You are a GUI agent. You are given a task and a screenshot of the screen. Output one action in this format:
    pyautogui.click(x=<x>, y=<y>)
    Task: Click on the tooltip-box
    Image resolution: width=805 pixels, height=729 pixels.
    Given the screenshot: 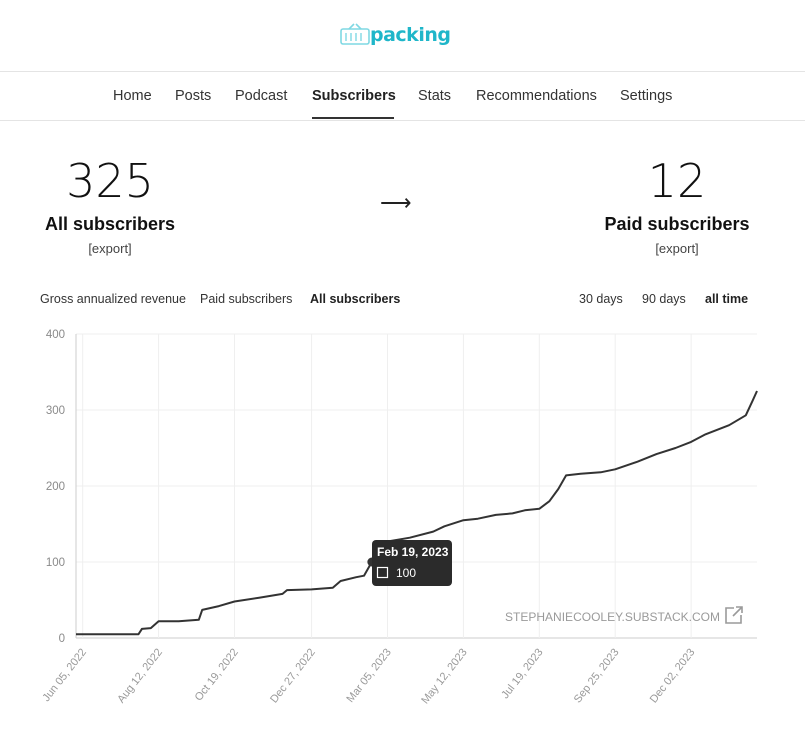 What is the action you would take?
    pyautogui.click(x=412, y=563)
    